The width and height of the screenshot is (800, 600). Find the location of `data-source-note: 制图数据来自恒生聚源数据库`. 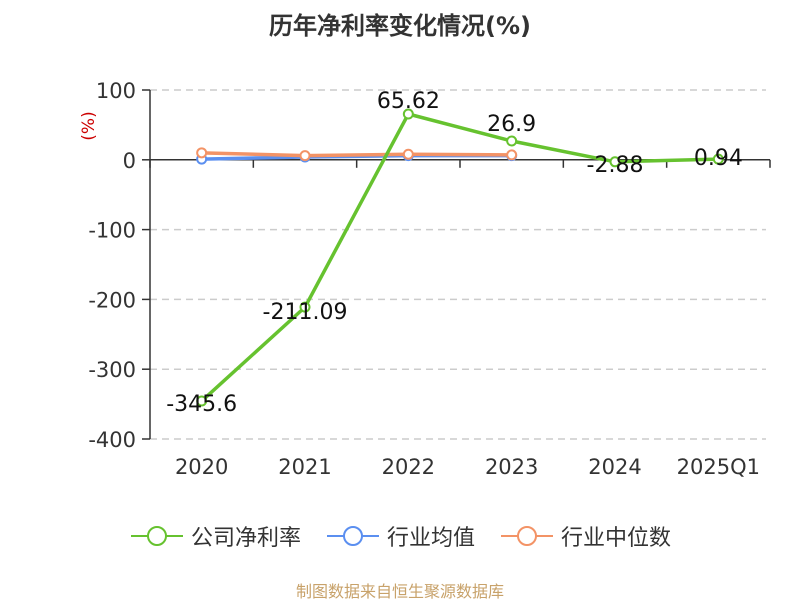

data-source-note: 制图数据来自恒生聚源数据库 is located at coordinates (399, 591).